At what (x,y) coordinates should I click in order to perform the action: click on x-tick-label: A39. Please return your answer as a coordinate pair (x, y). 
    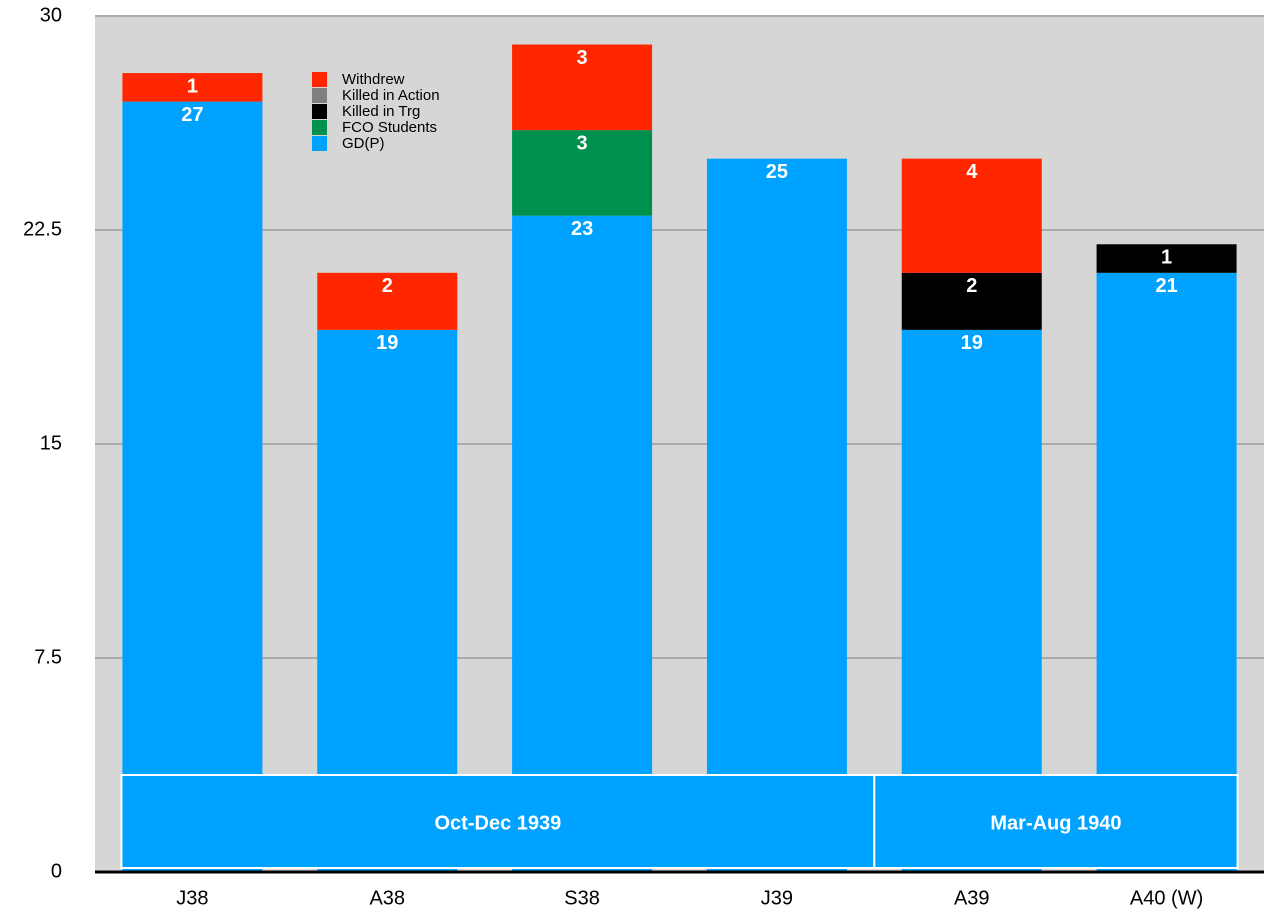
    Looking at the image, I should click on (972, 898).